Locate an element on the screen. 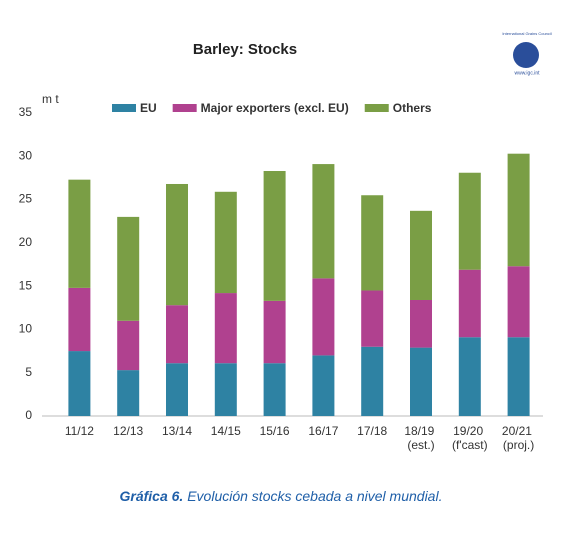  x-tick-label: 16/17 is located at coordinates (323, 431).